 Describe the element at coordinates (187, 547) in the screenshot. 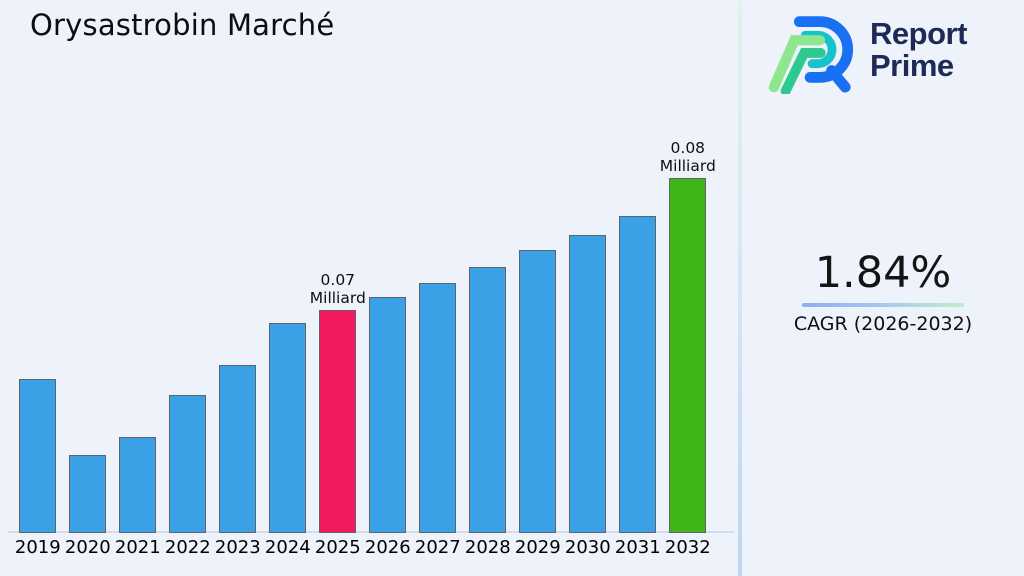

I see `x-tick-2022: 2022` at that location.